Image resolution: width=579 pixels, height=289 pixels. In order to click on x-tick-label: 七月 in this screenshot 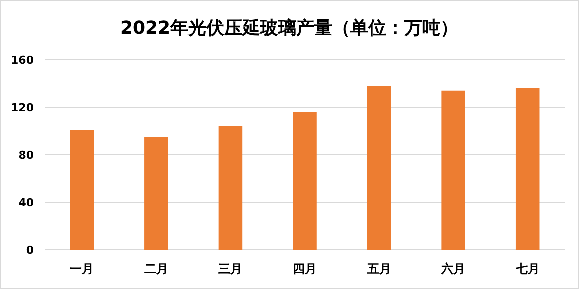, I will do `click(527, 269)`.